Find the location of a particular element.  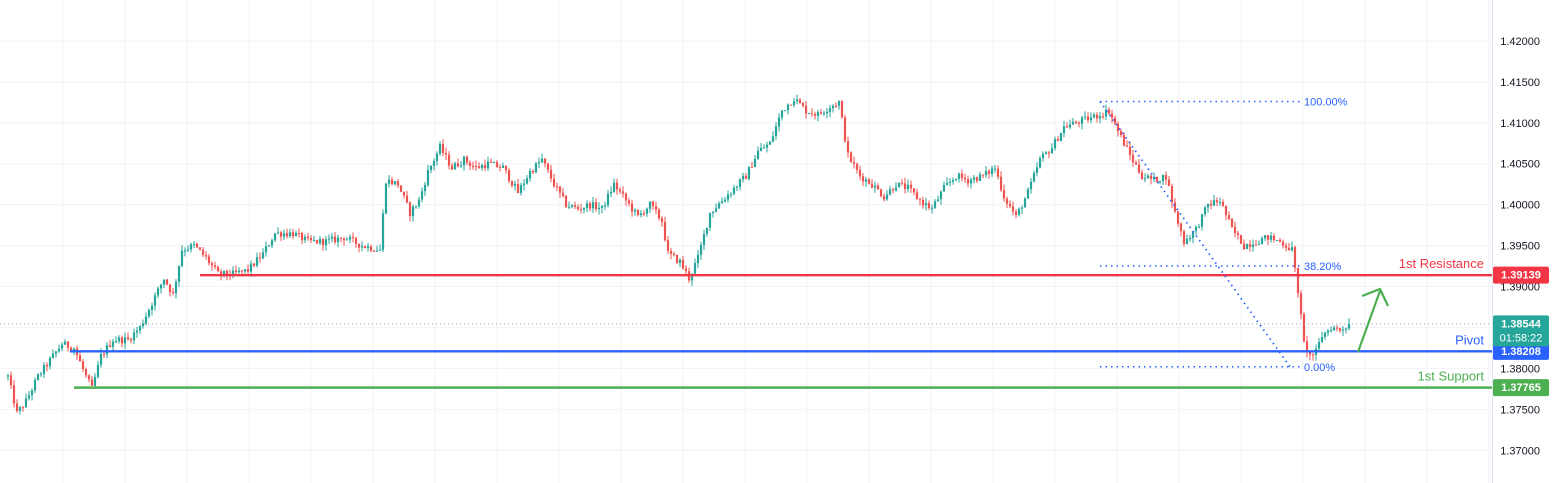

y-tick-label: 1.37000 is located at coordinates (1520, 451).